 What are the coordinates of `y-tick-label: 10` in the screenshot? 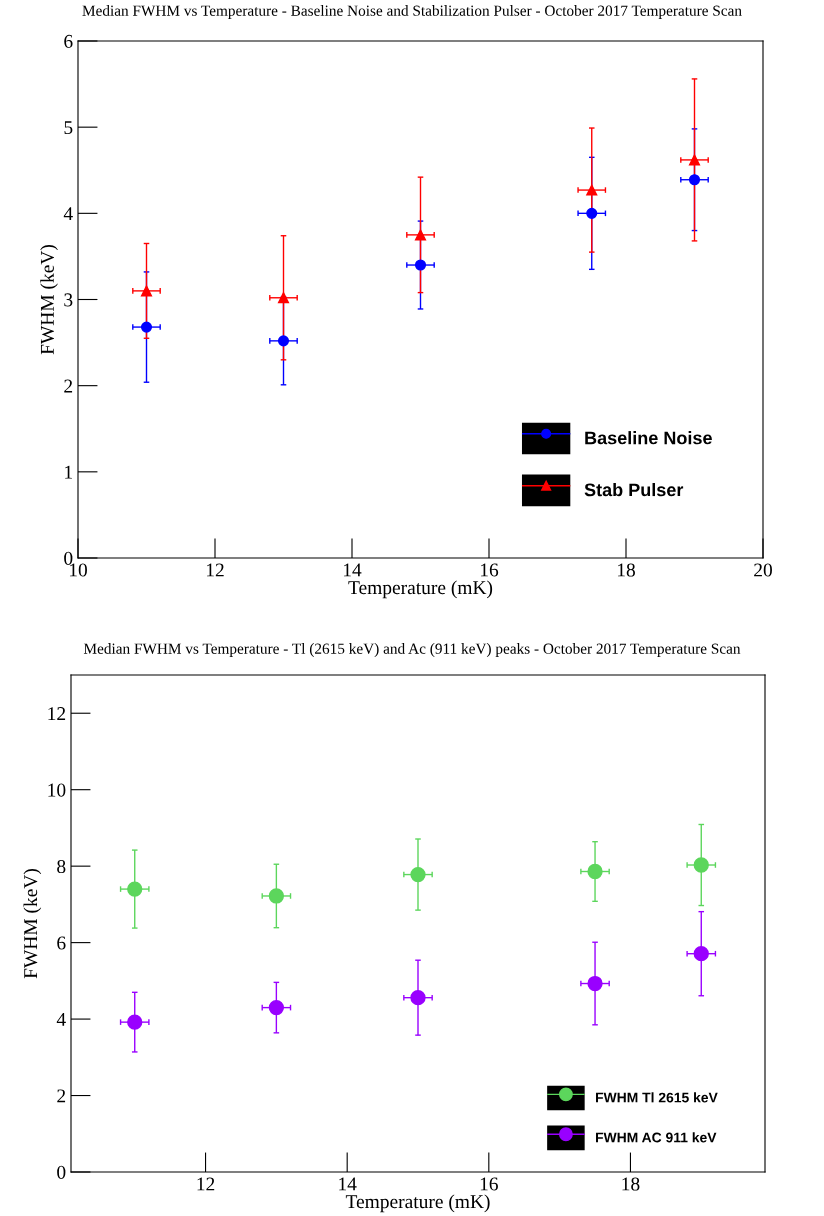 It's located at (57, 790).